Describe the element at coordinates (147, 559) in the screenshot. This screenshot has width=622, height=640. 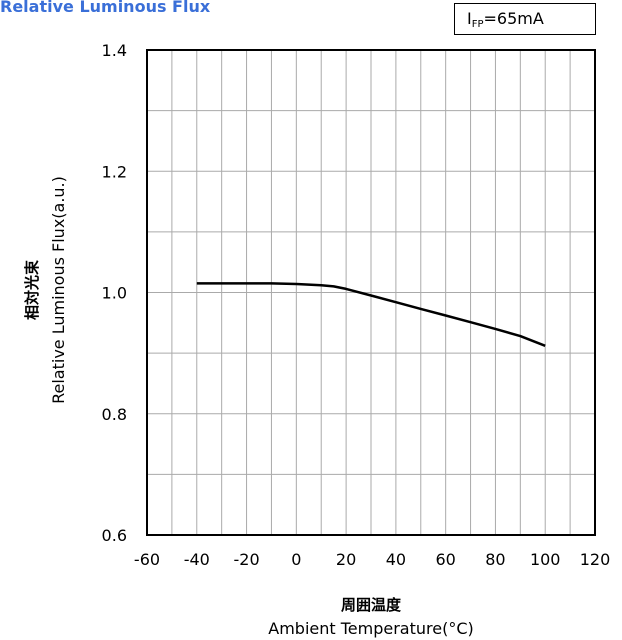
I see `x-tick-label: -60` at that location.